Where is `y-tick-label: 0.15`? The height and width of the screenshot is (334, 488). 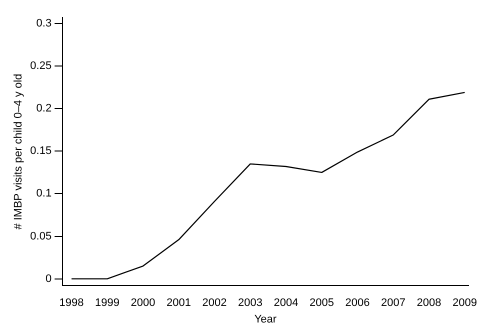 y-tick-label: 0.15 is located at coordinates (41, 151).